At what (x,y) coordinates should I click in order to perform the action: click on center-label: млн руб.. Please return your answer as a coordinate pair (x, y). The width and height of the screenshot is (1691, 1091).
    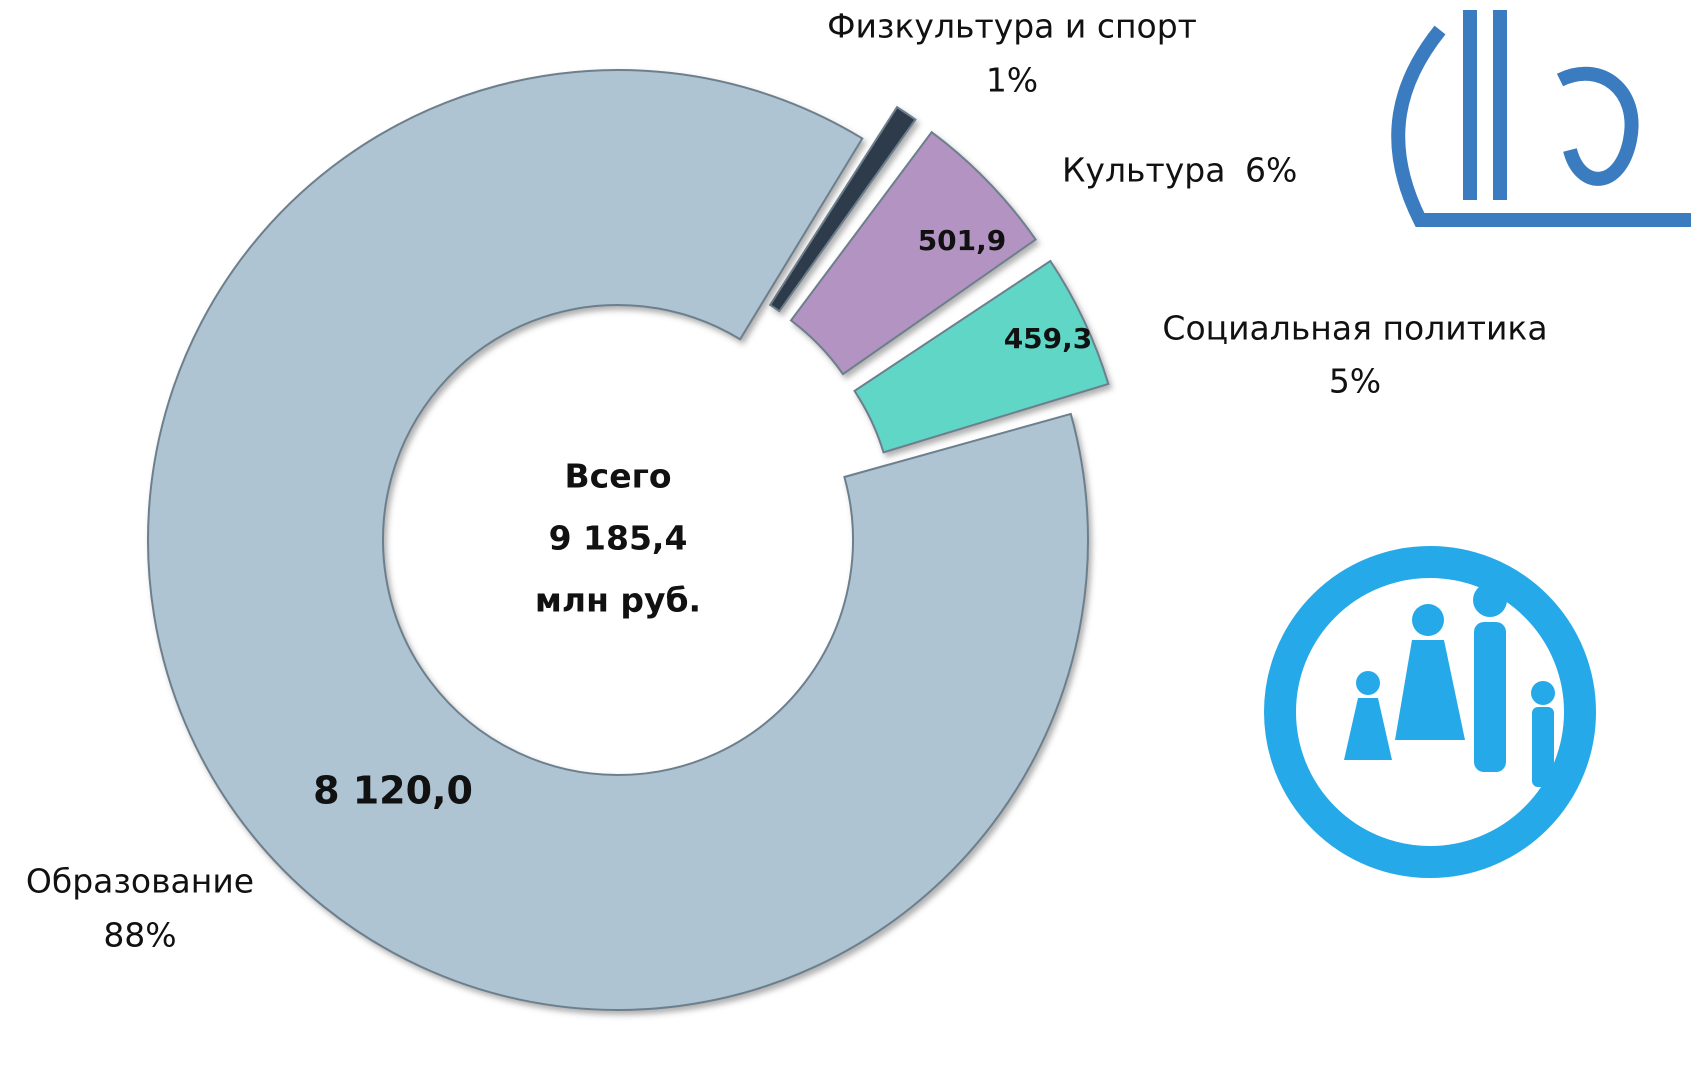
    Looking at the image, I should click on (618, 600).